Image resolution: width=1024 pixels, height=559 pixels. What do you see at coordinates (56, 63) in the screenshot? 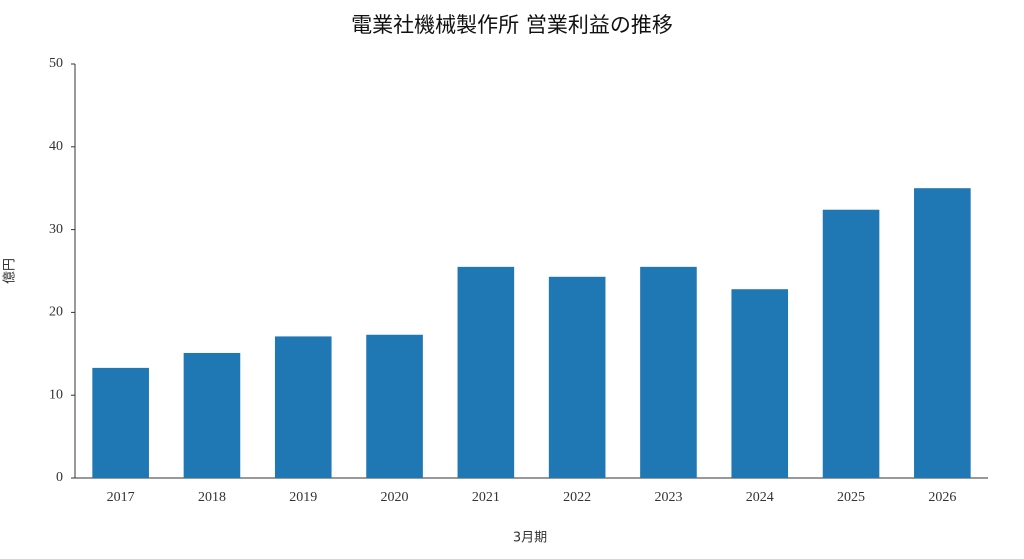
I see `y-tick-label: 50` at bounding box center [56, 63].